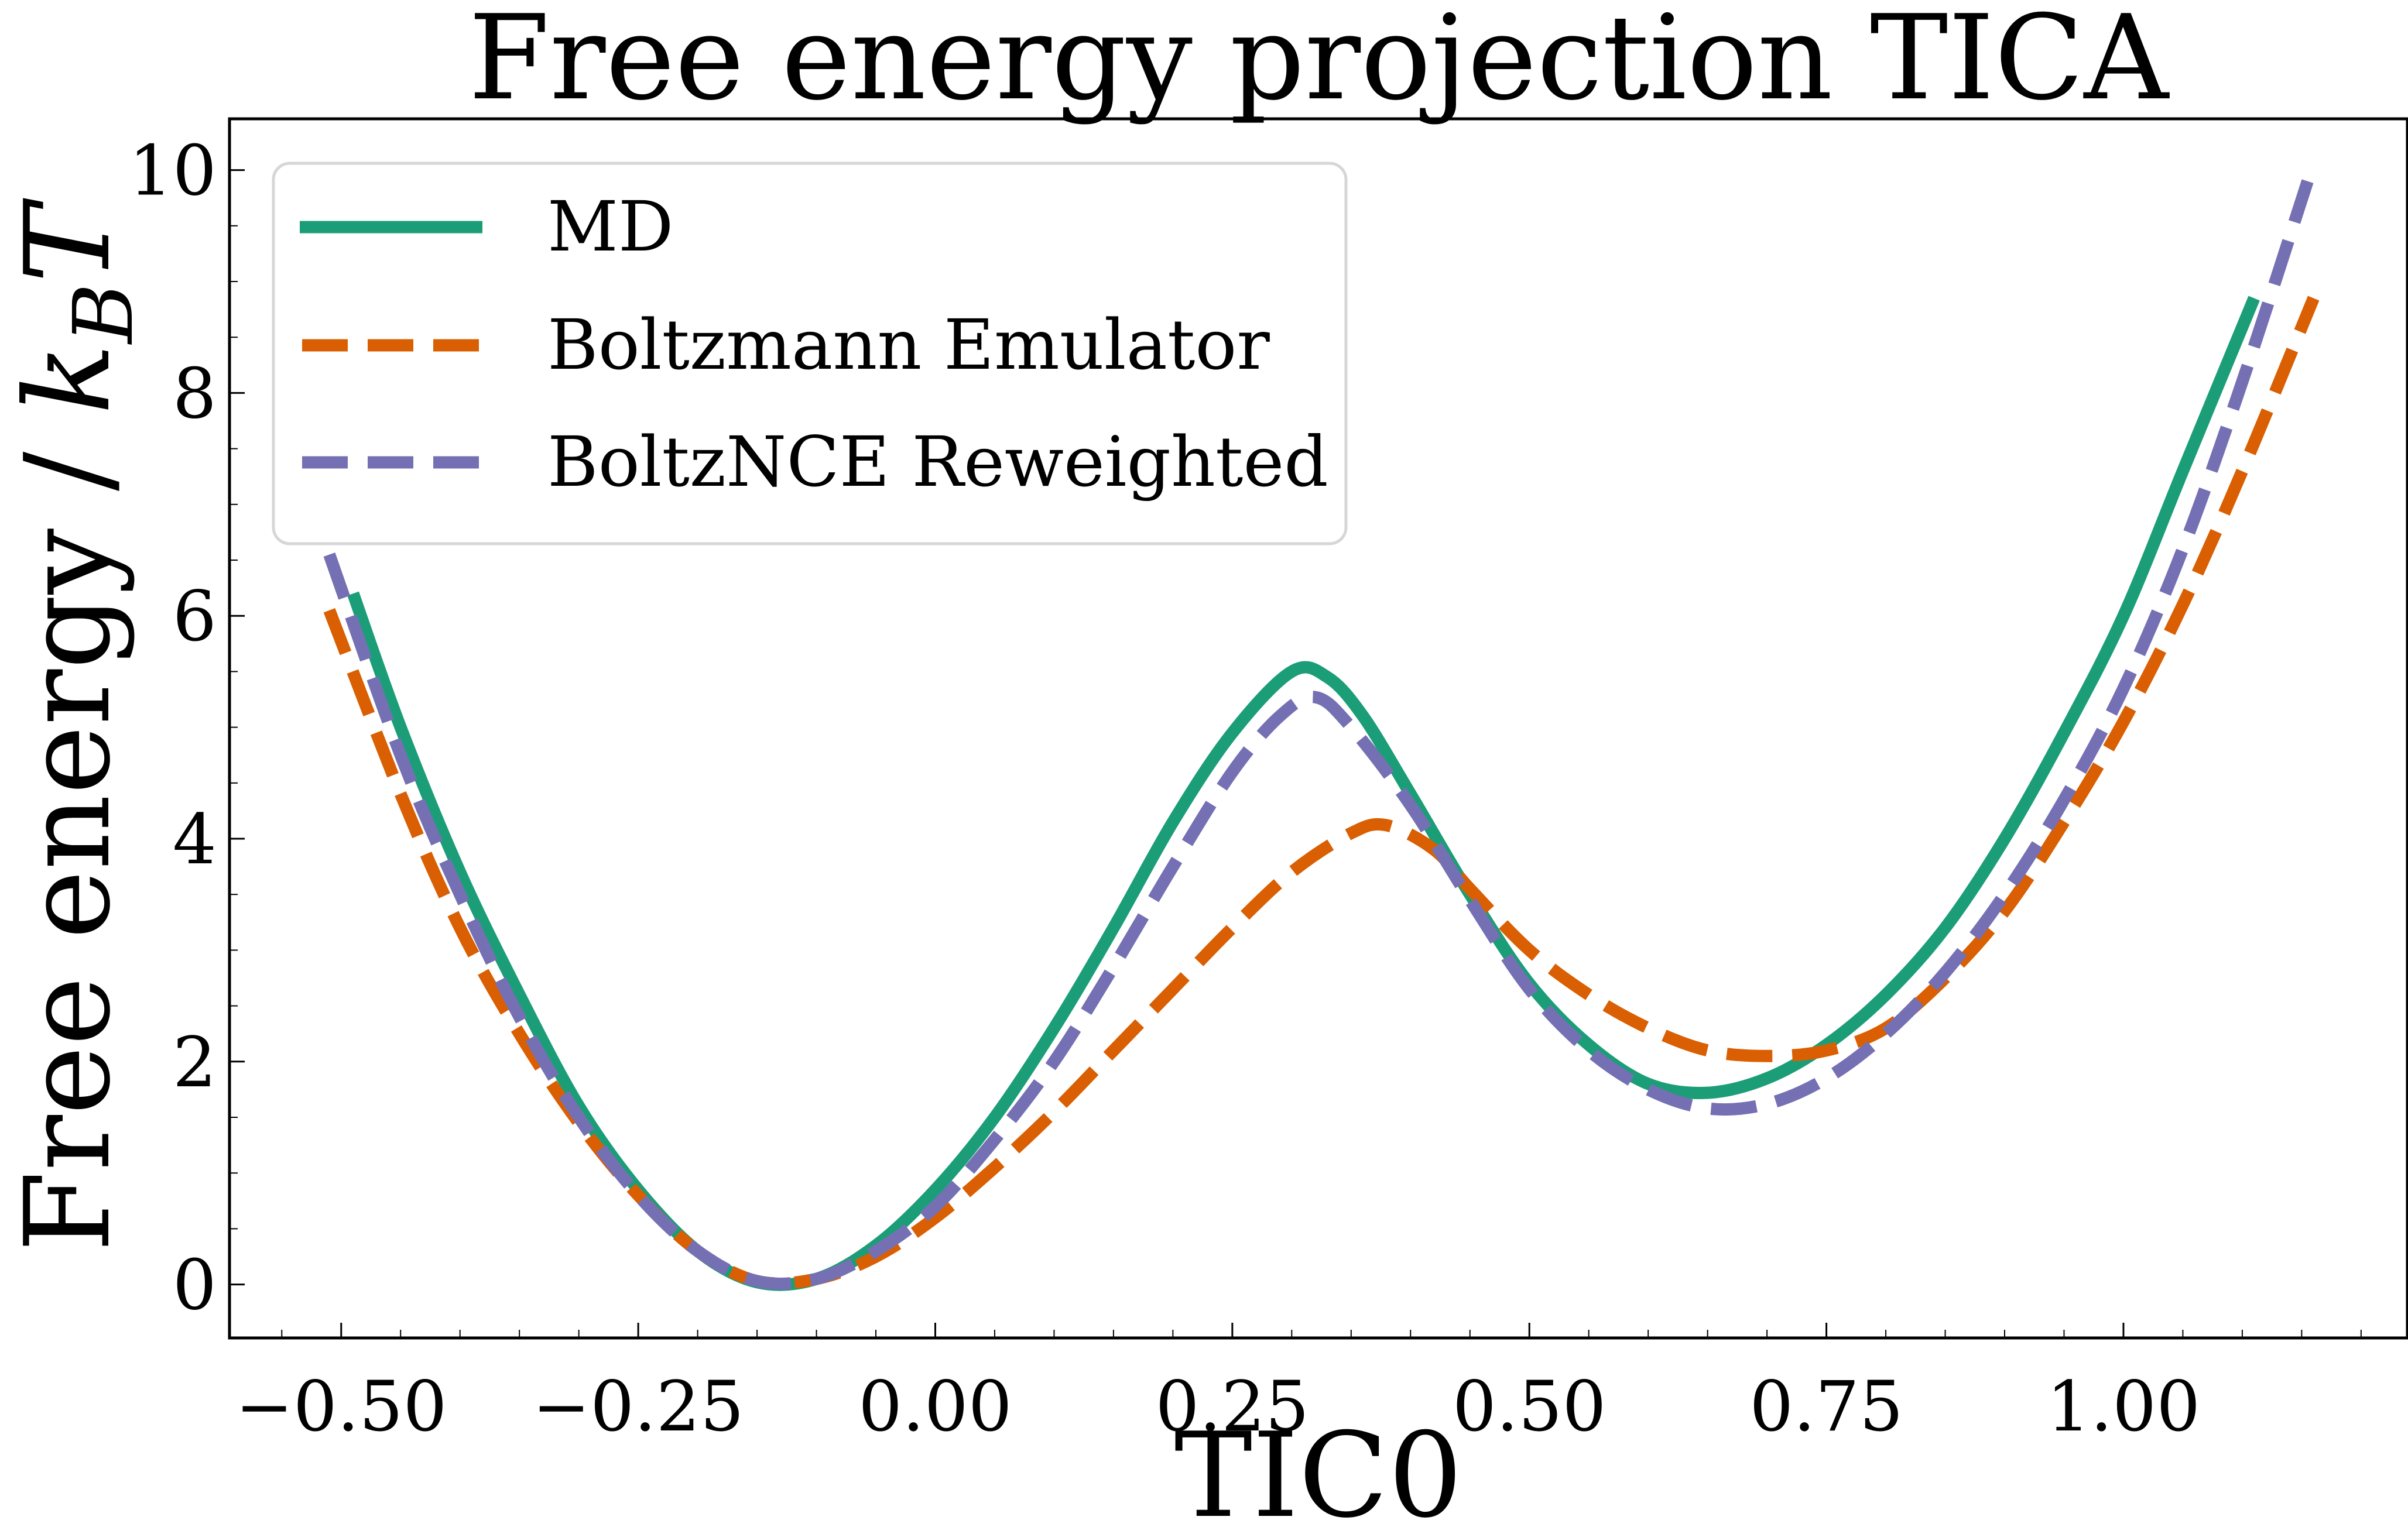  What do you see at coordinates (173, 171) in the screenshot?
I see `y-tick-label: 10` at bounding box center [173, 171].